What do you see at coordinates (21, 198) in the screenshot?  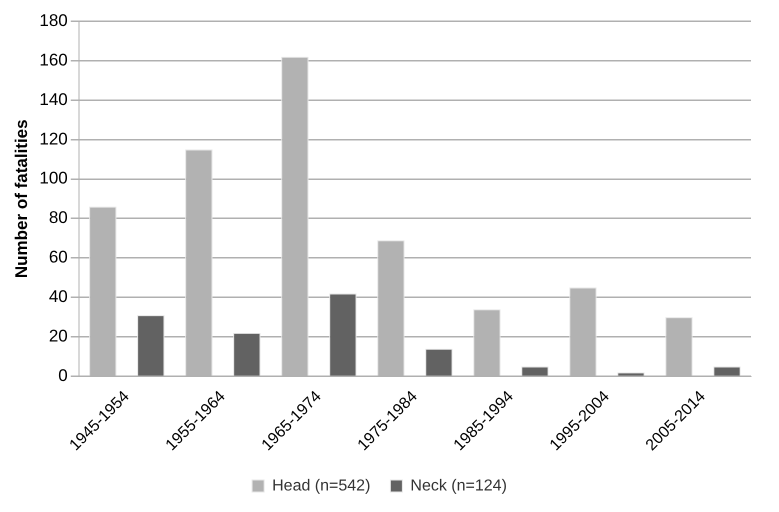 I see `y-axis-title: Number of fatalities` at bounding box center [21, 198].